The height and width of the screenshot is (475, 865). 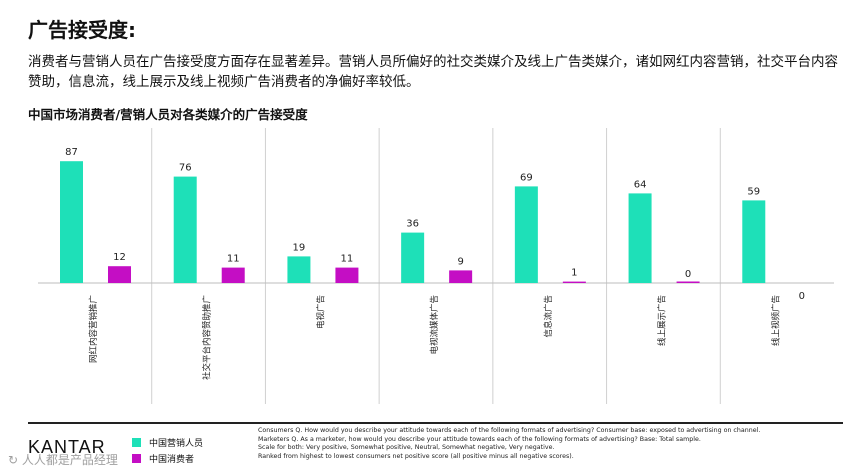 What do you see at coordinates (299, 247) in the screenshot?
I see `data-label: 19` at bounding box center [299, 247].